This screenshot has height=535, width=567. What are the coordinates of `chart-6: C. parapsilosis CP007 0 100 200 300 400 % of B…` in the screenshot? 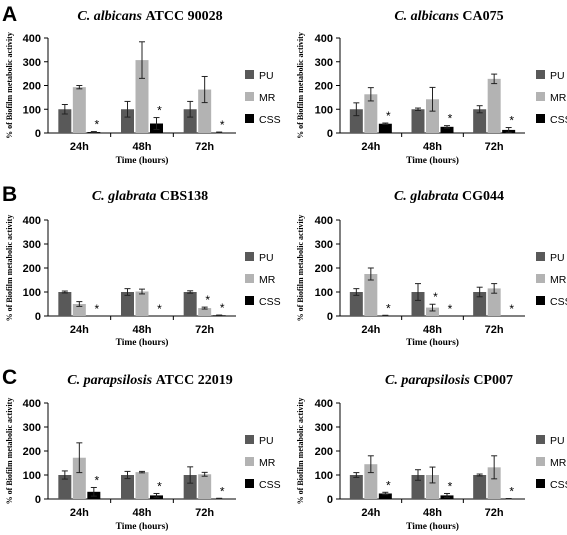 It's located at (431, 452).